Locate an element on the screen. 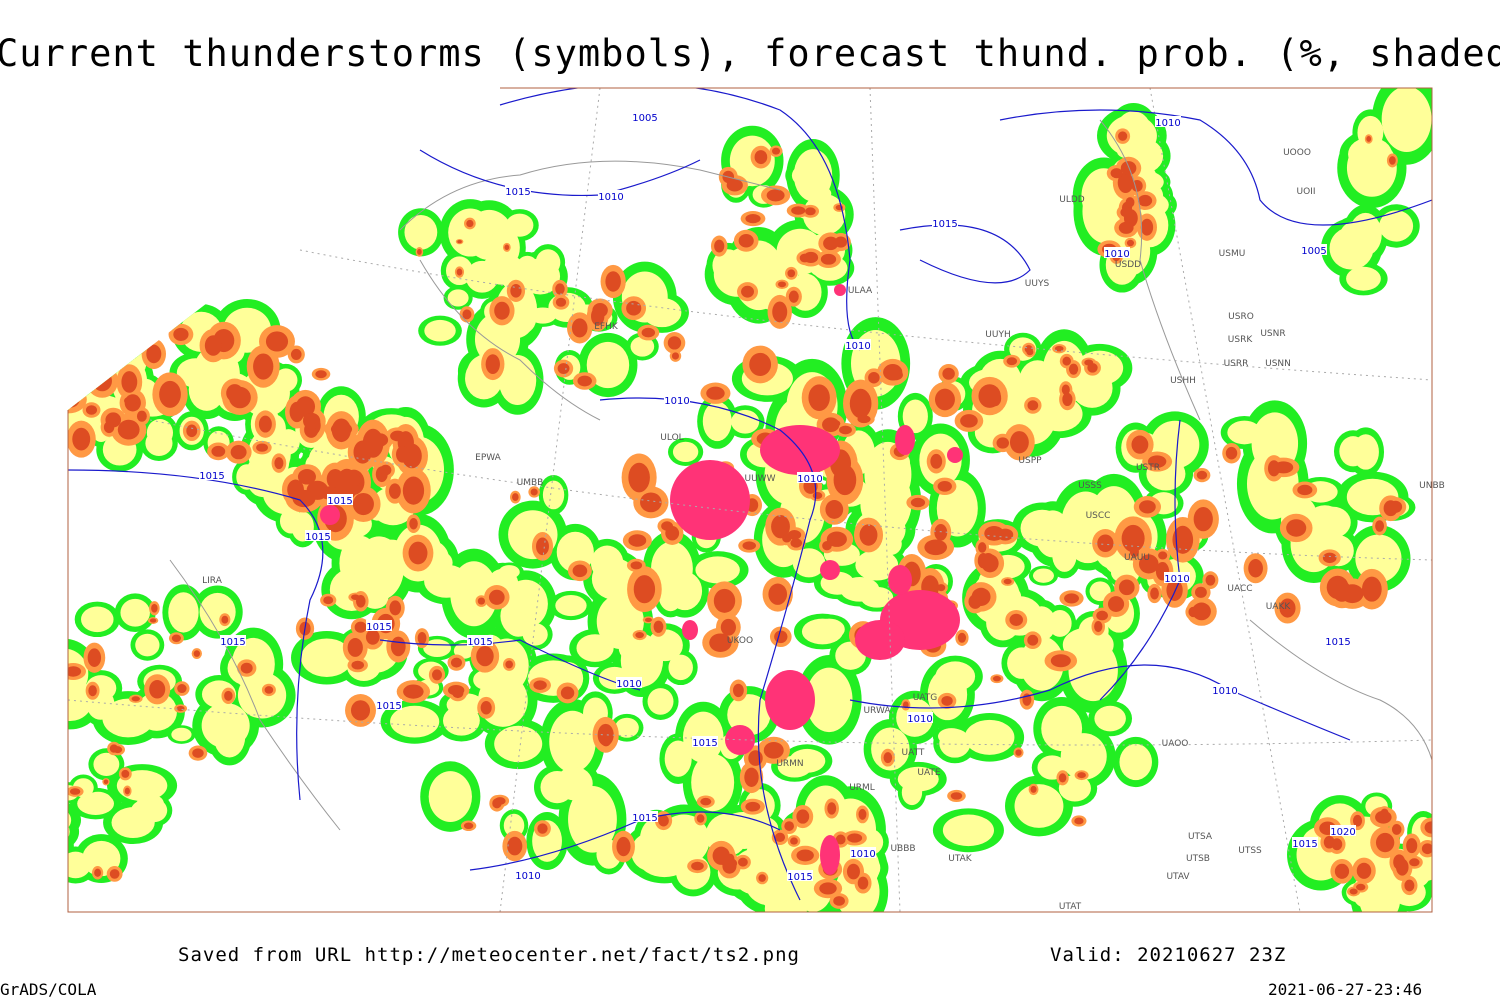  station-label: UATG is located at coordinates (925, 698).